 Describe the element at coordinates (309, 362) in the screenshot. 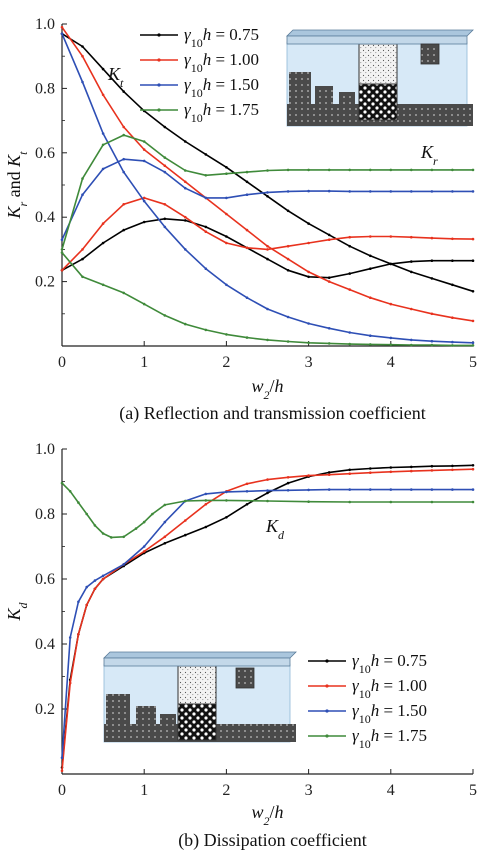

I see `x-tick-label: 3` at that location.